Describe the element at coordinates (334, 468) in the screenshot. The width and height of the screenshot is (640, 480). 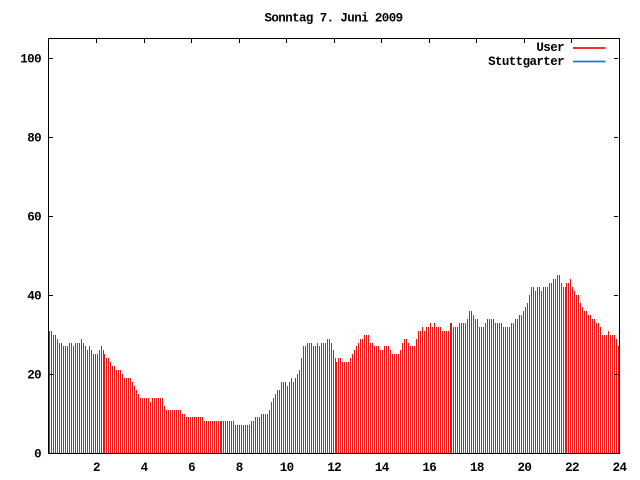
I see `svg-text: 12` at that location.